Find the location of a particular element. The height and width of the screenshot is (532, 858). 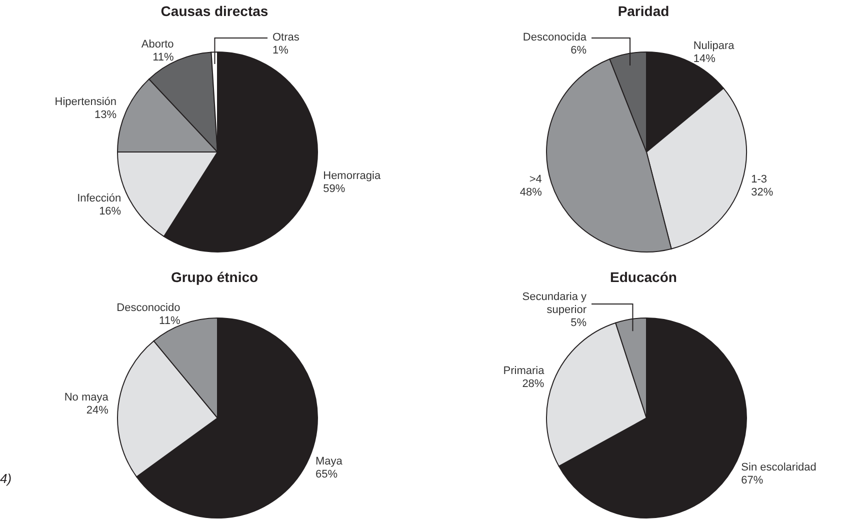

chart-title: Causas directas is located at coordinates (215, 11).